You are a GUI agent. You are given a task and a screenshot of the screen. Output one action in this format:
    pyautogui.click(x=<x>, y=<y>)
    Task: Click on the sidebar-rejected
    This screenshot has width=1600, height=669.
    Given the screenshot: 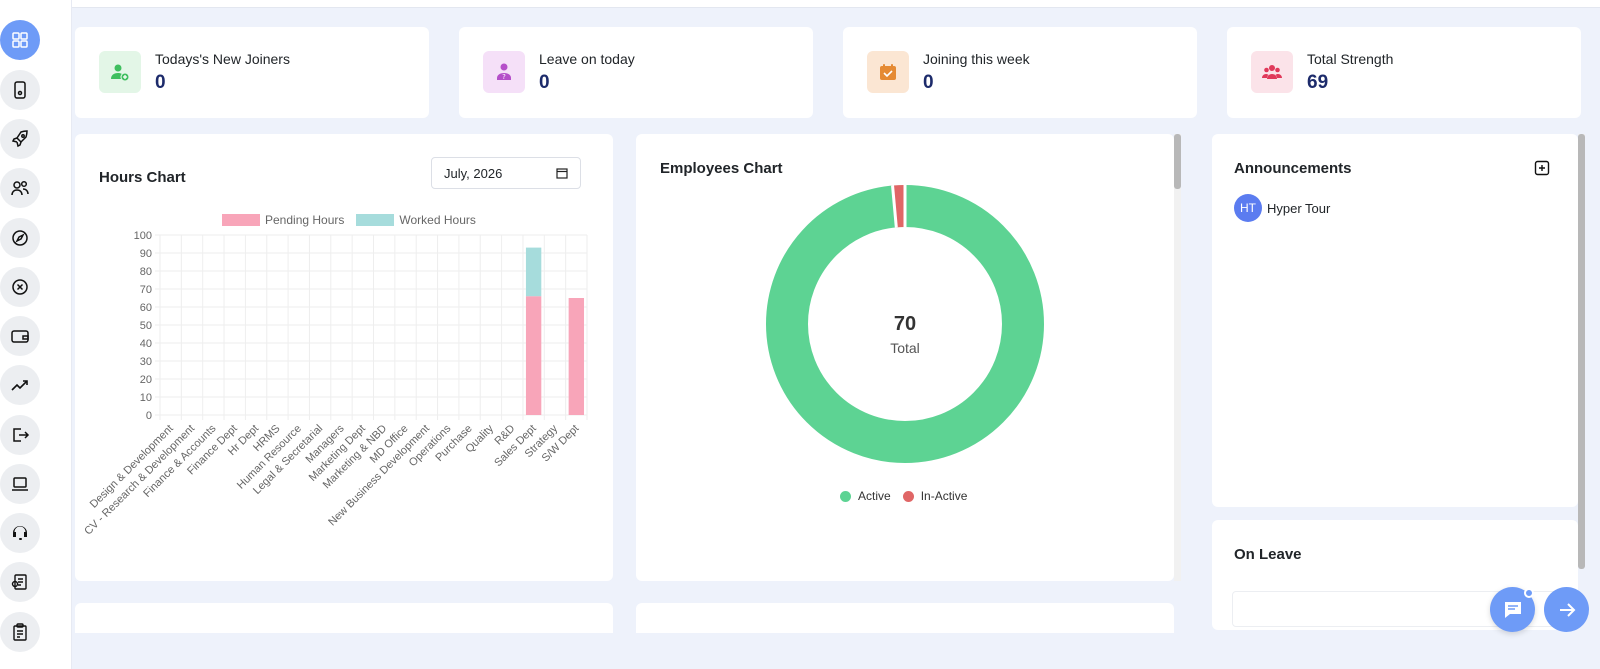 What is the action you would take?
    pyautogui.click(x=20, y=287)
    